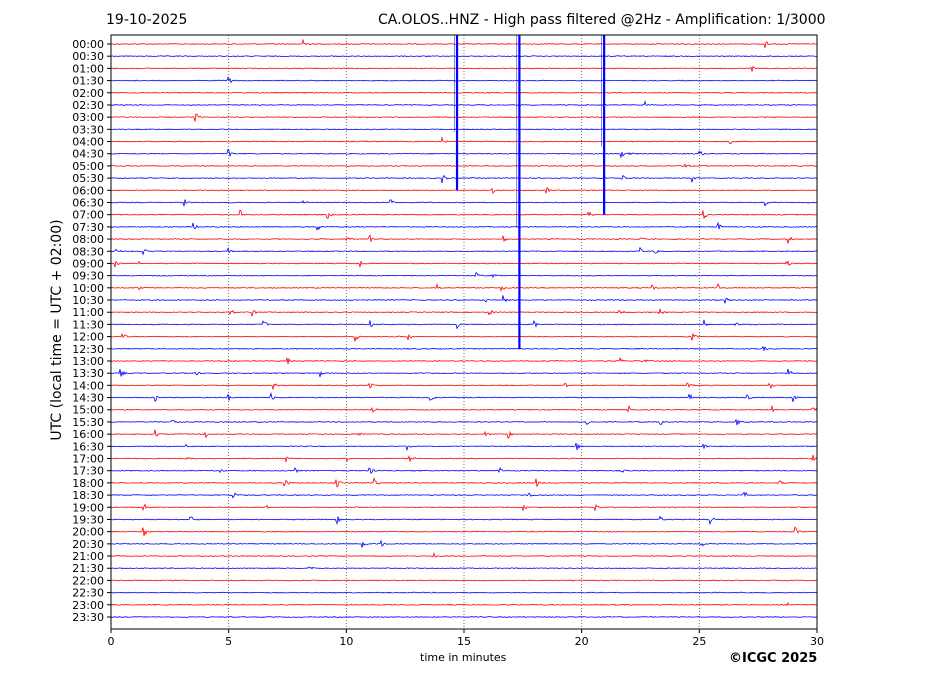 Image resolution: width=927 pixels, height=696 pixels. What do you see at coordinates (88, 81) in the screenshot?
I see `y-tick-label: 01:30` at bounding box center [88, 81].